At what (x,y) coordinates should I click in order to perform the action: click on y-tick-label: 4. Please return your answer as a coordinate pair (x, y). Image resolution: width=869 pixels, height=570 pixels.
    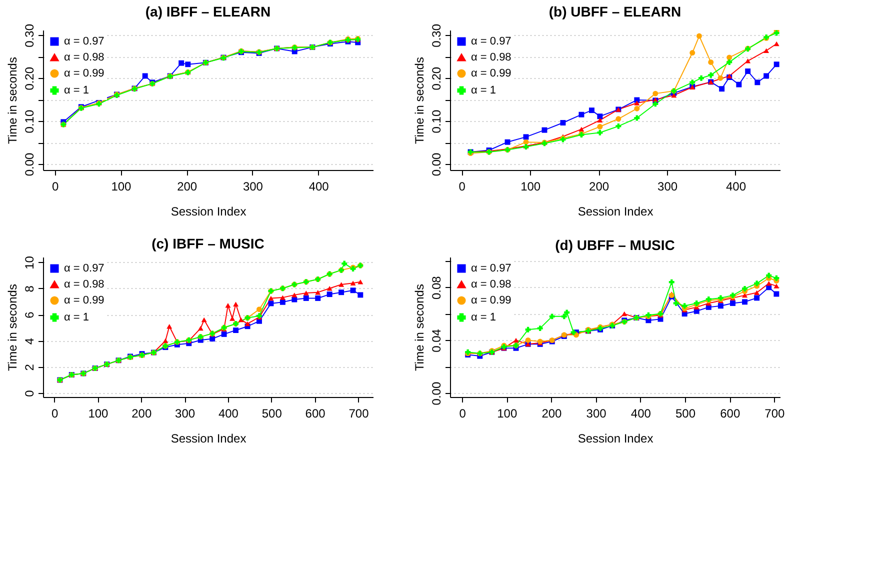
    Looking at the image, I should click on (29, 341).